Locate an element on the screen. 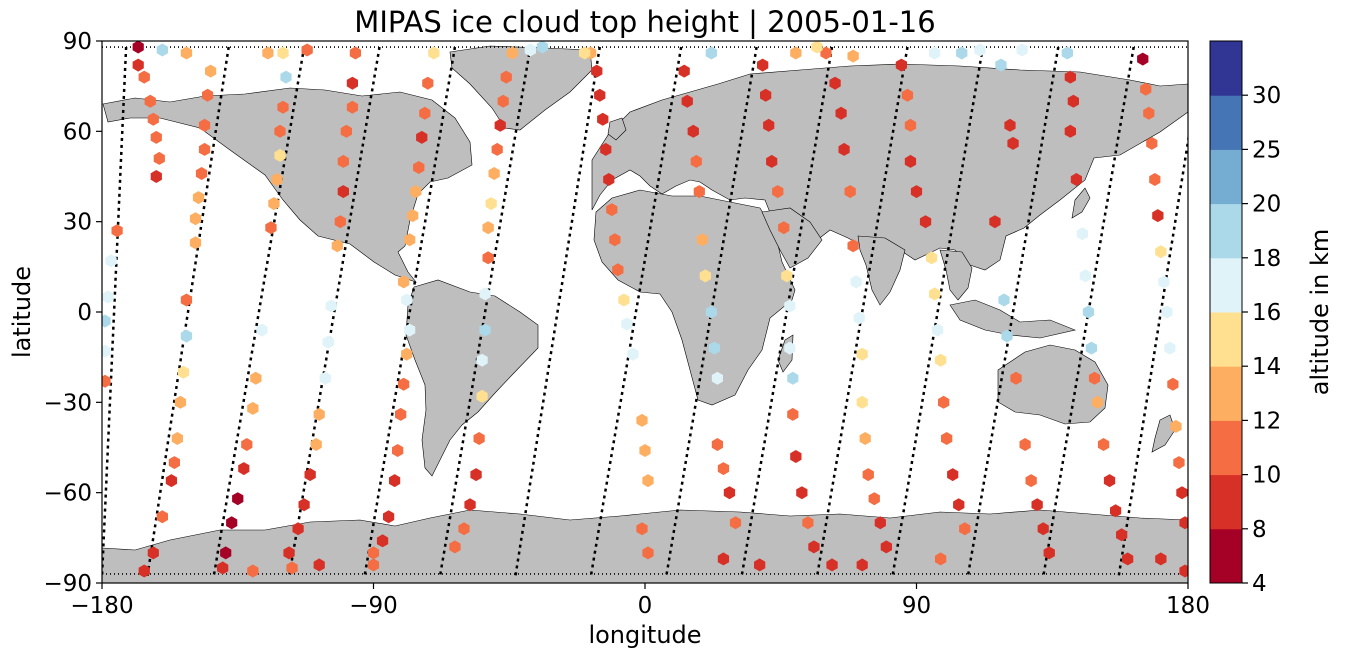 Image resolution: width=1345 pixels, height=657 pixels. y-tick-label: −30 is located at coordinates (67, 403).